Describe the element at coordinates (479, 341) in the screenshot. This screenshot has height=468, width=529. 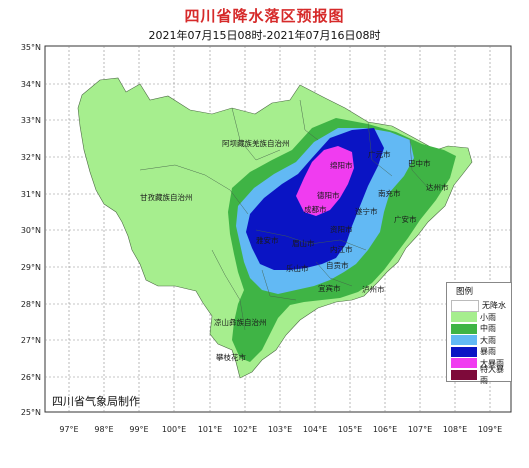
I see `legend-item: 大雨` at that location.